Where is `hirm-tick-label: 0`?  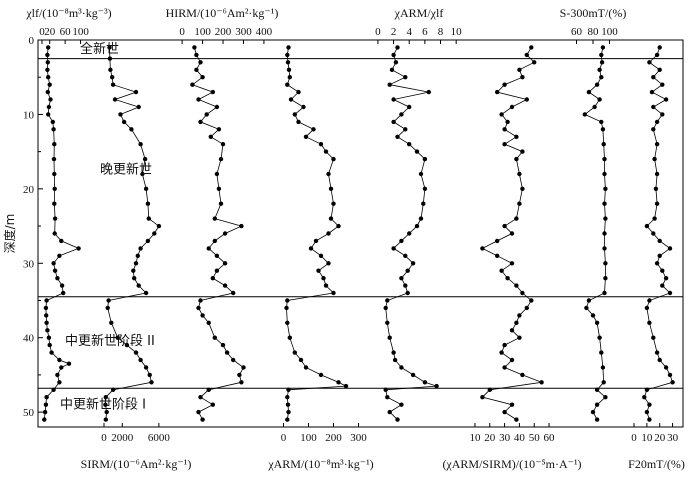 hirm-tick-label: 0 is located at coordinates (182, 32).